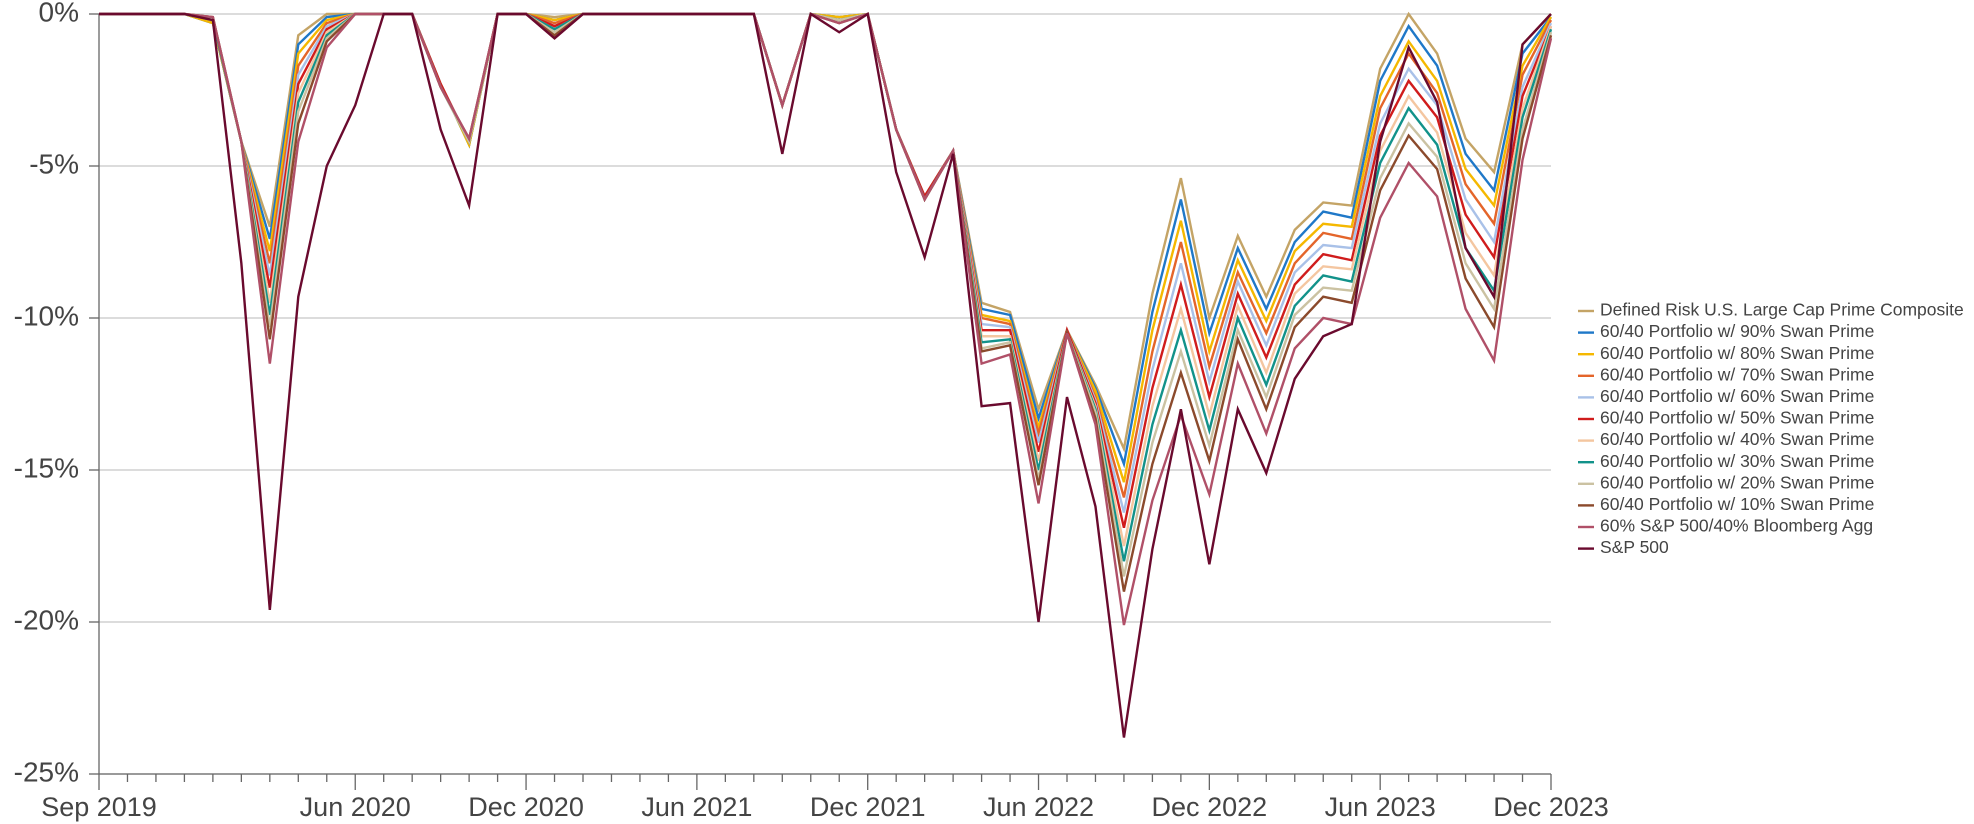 This screenshot has width=1974, height=824. I want to click on x-tick-label: Dec 2021, so click(868, 807).